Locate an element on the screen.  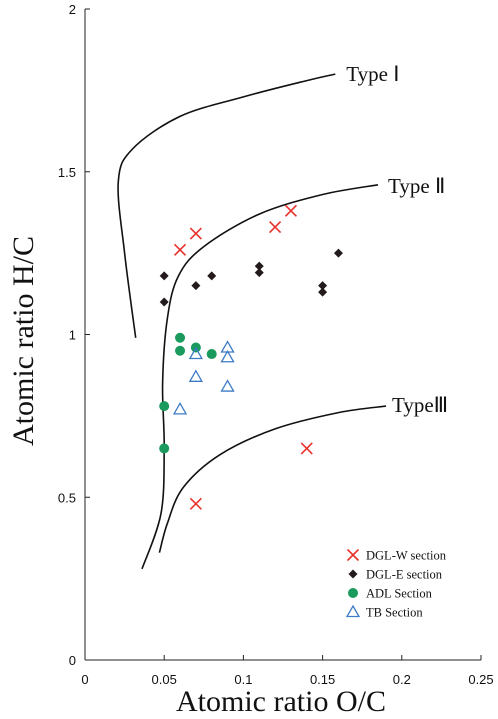
x-tick-label: 0.05 is located at coordinates (164, 679).